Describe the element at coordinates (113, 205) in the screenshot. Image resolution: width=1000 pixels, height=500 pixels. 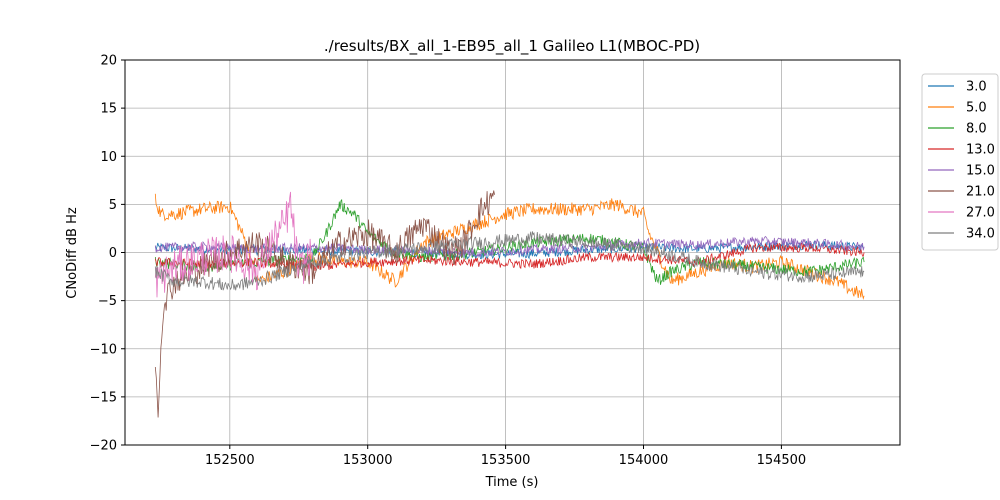
I see `y-tick-label: 5` at that location.